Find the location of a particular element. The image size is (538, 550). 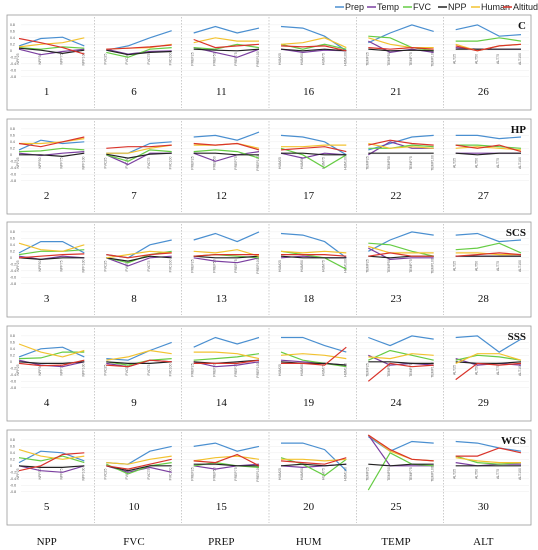

legend-label: Human is located at coordinates (495, 7).